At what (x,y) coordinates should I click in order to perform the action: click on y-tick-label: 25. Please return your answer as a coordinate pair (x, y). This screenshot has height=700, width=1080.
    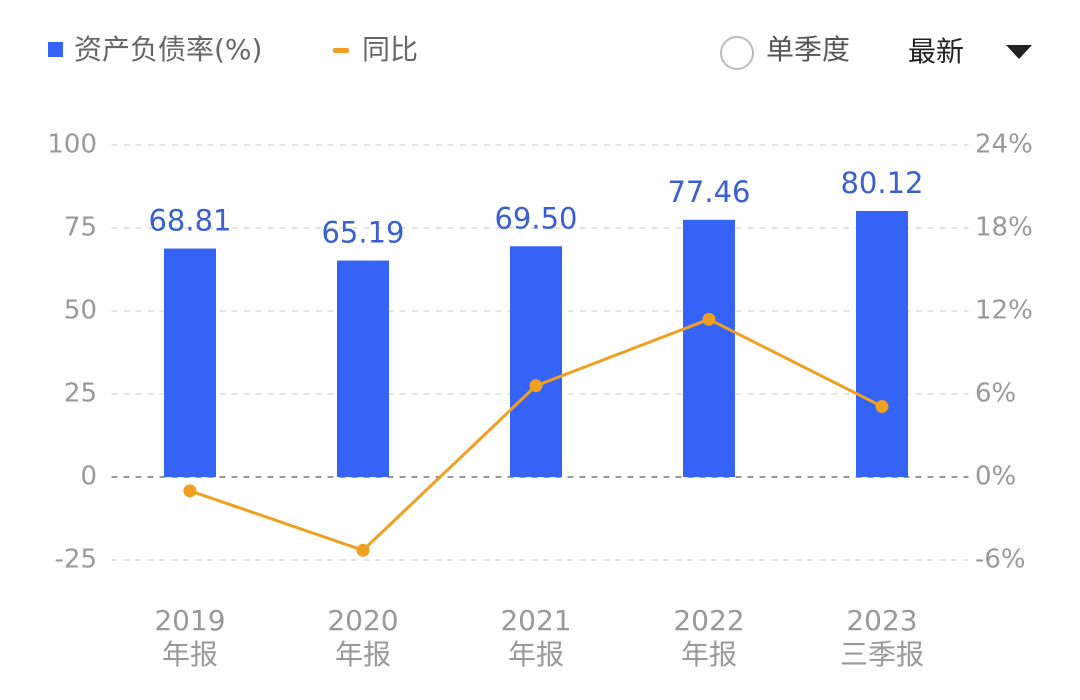
    Looking at the image, I should click on (80, 394).